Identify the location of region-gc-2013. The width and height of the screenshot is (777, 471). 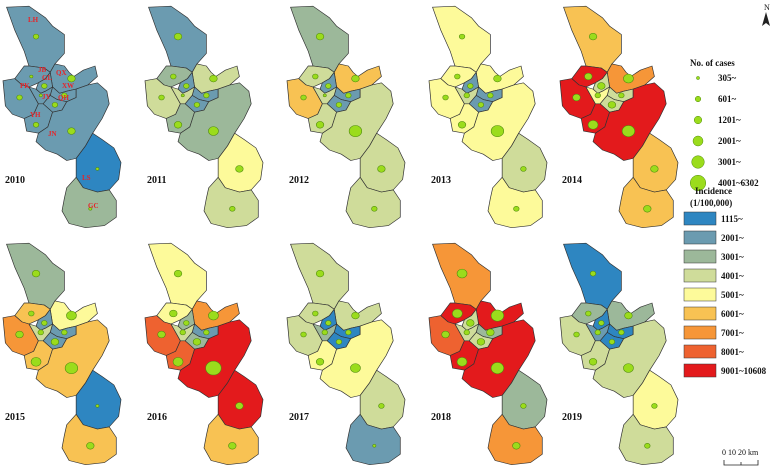
(515, 202).